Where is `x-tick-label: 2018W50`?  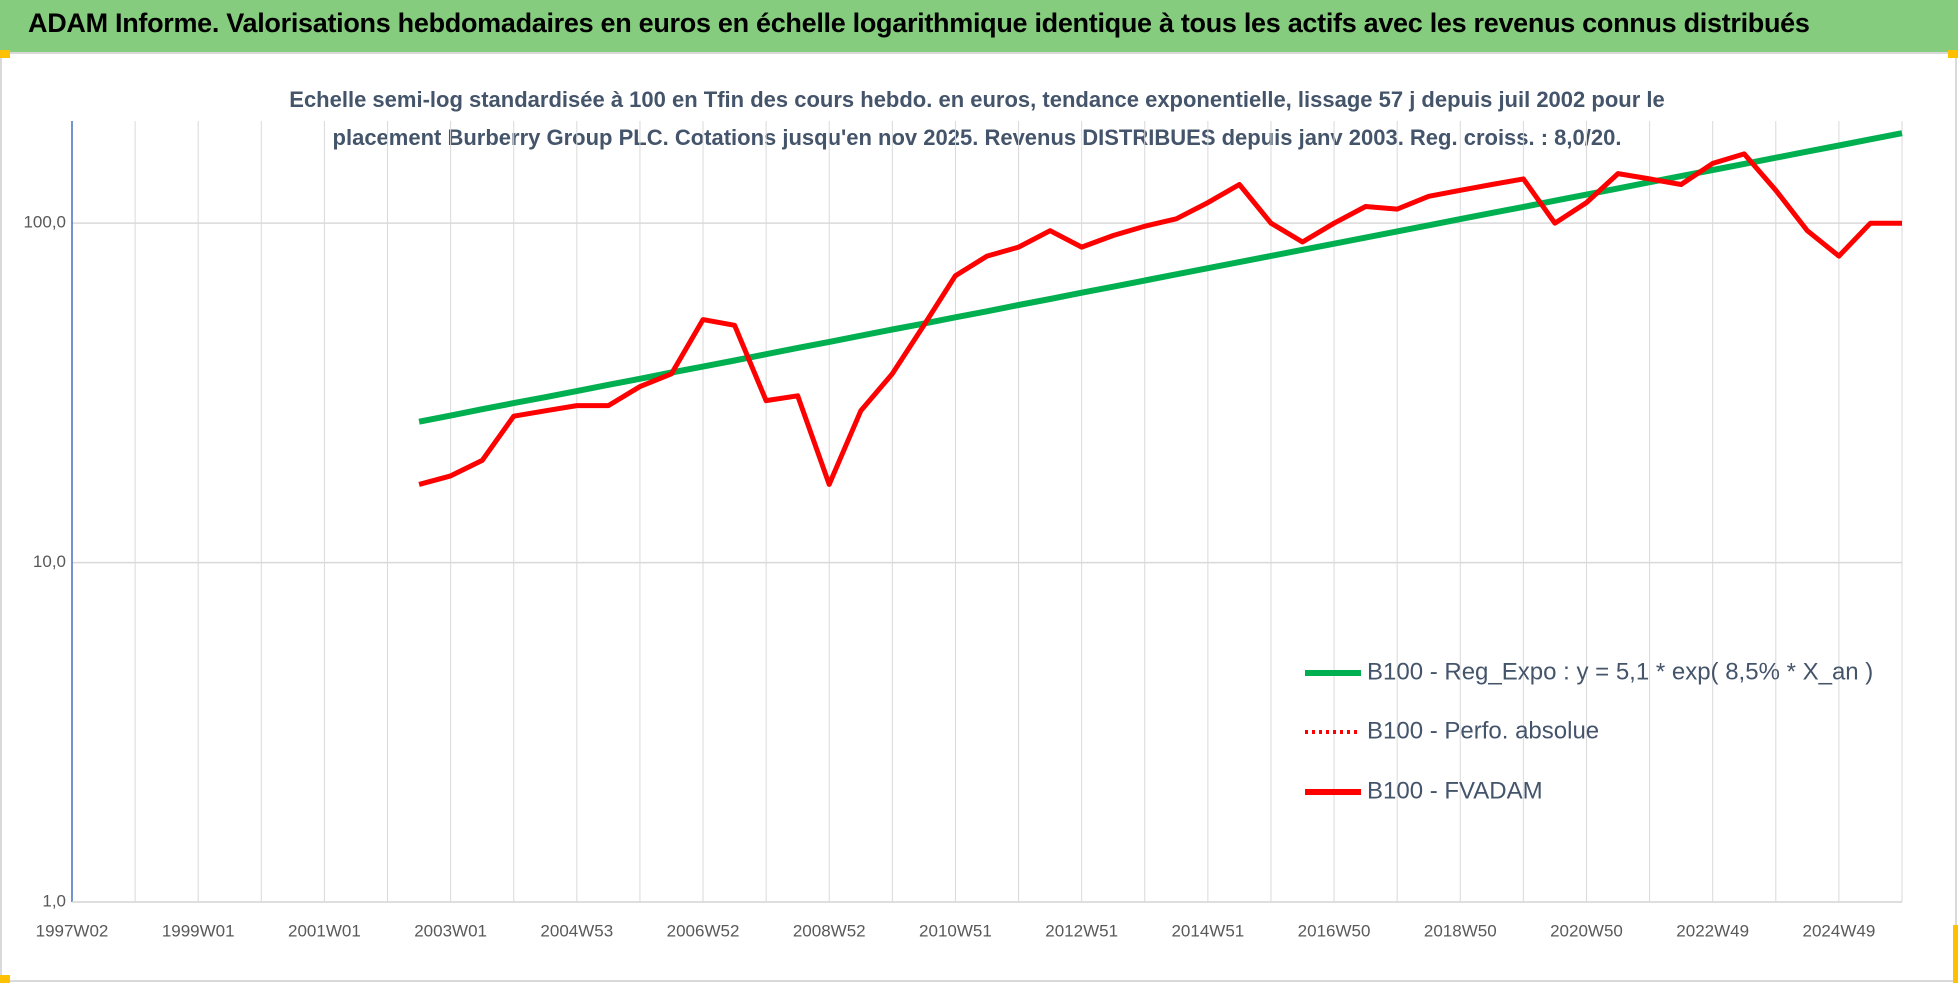
x-tick-label: 2018W50 is located at coordinates (1460, 930).